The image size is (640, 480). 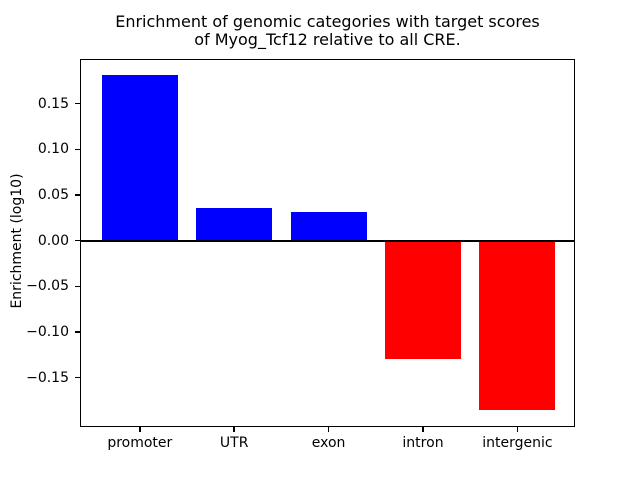 What do you see at coordinates (234, 443) in the screenshot?
I see `x-tick-label-UTR: UTR` at bounding box center [234, 443].